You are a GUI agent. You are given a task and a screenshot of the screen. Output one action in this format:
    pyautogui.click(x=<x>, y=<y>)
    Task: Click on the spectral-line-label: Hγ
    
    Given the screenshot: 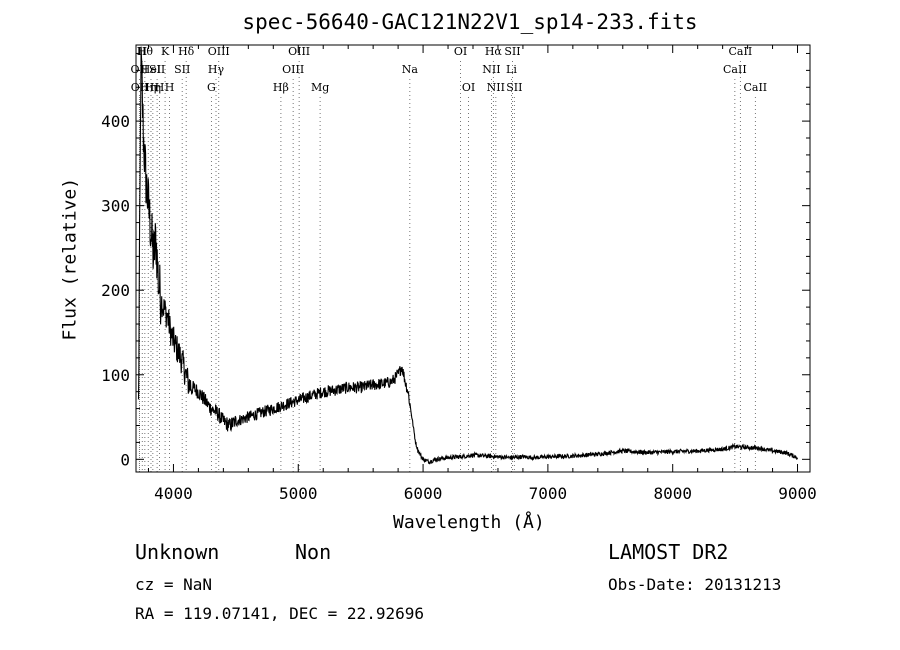 What is the action you would take?
    pyautogui.click(x=216, y=69)
    